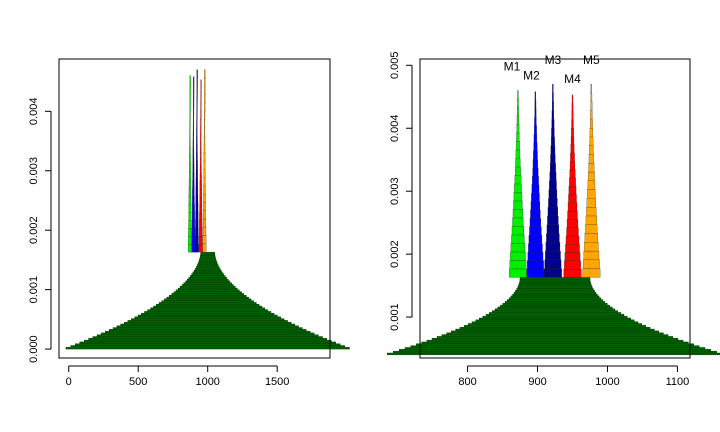  Describe the element at coordinates (537, 382) in the screenshot. I see `x-tick-label: 900` at that location.